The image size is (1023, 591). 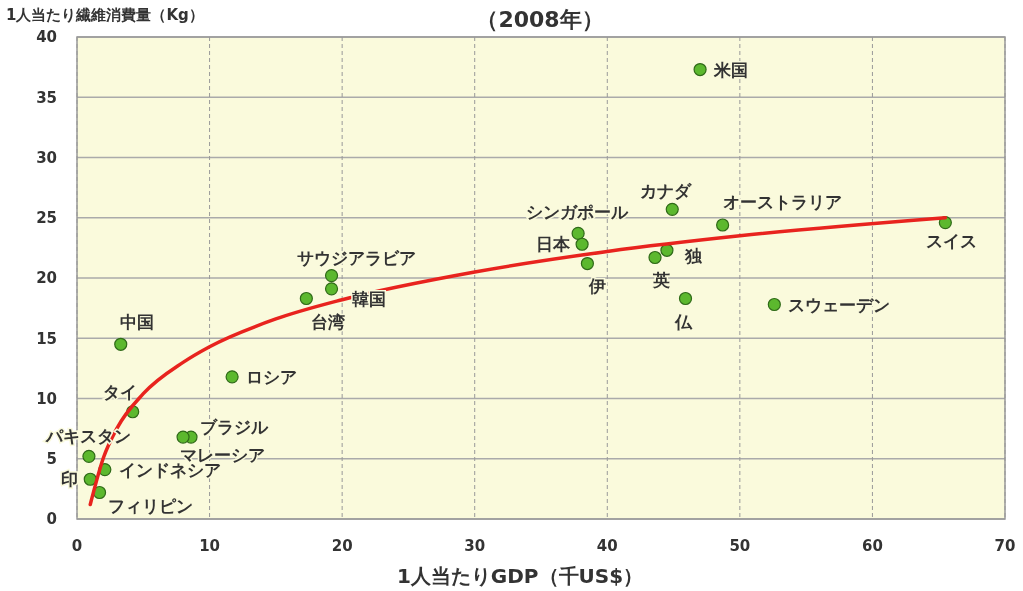 I want to click on annotation: 伊, so click(x=596, y=285).